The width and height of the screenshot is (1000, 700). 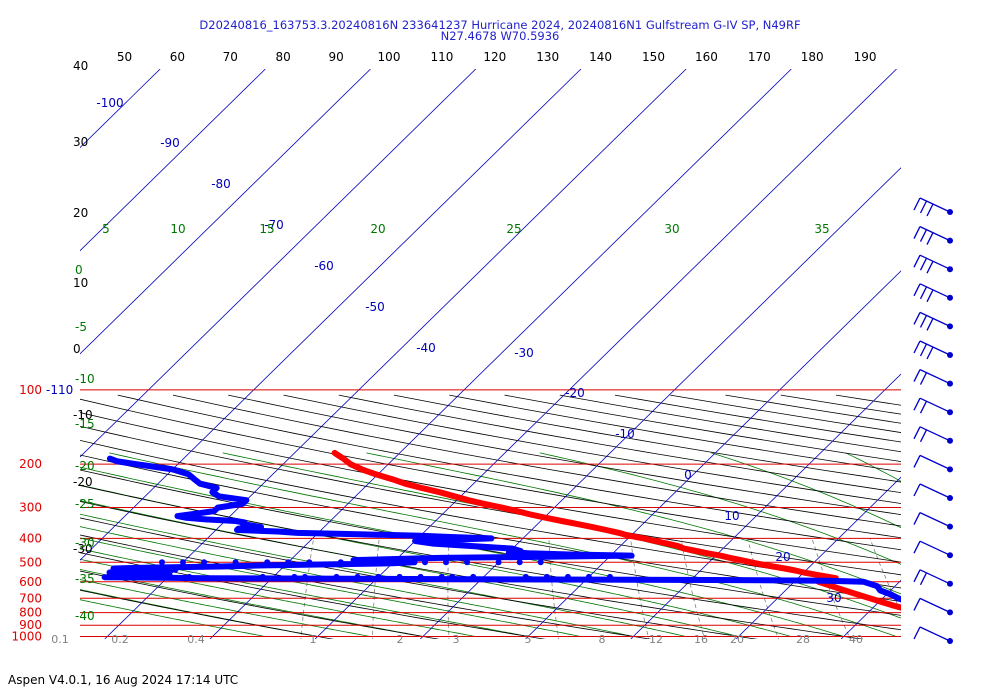 I want to click on moist-adiabat, so click(x=383, y=575).